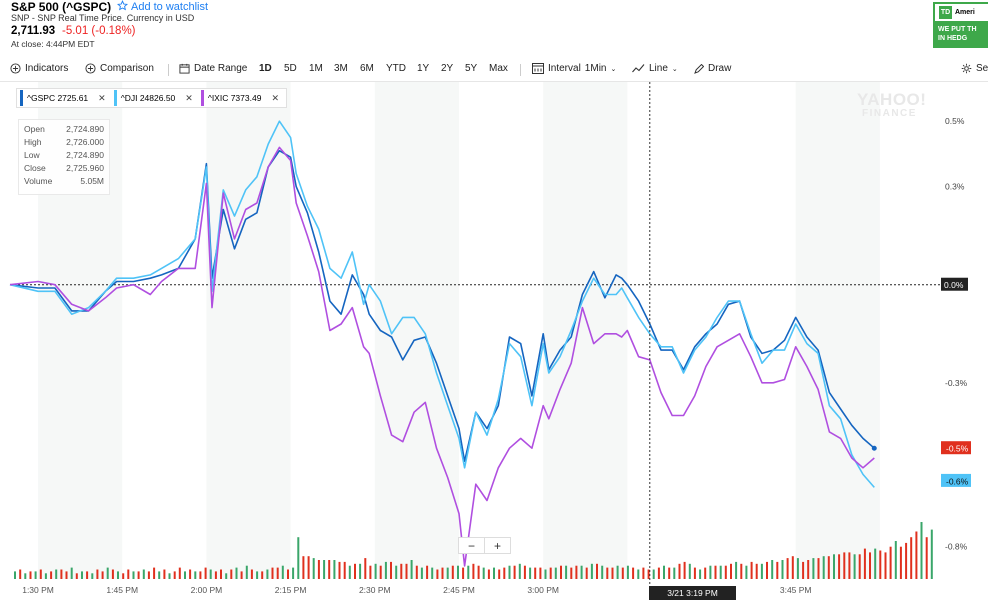  What do you see at coordinates (241, 98) in the screenshot?
I see `chip-ixic: ^IXIC 7373.49 ✕` at bounding box center [241, 98].